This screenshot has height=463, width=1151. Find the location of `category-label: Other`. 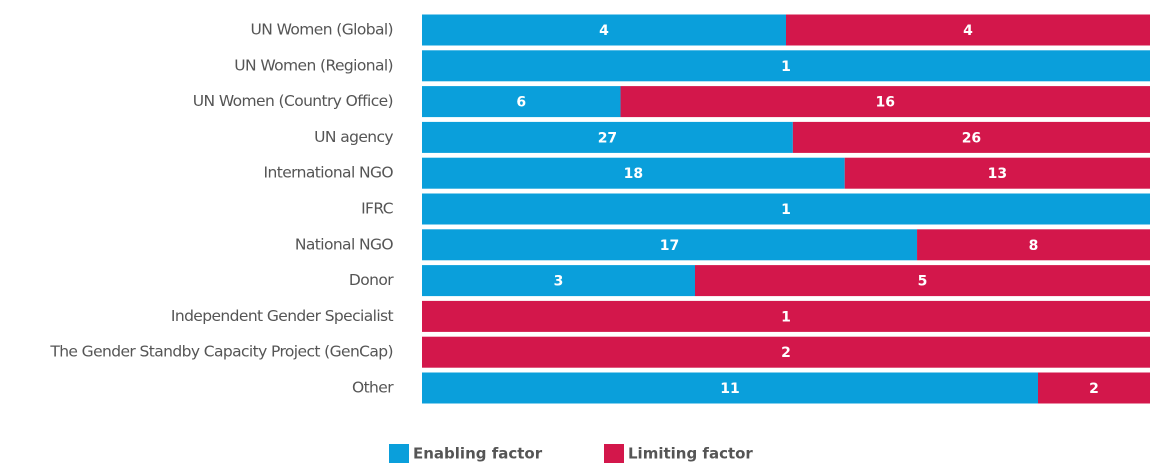

category-label: Other is located at coordinates (373, 388).